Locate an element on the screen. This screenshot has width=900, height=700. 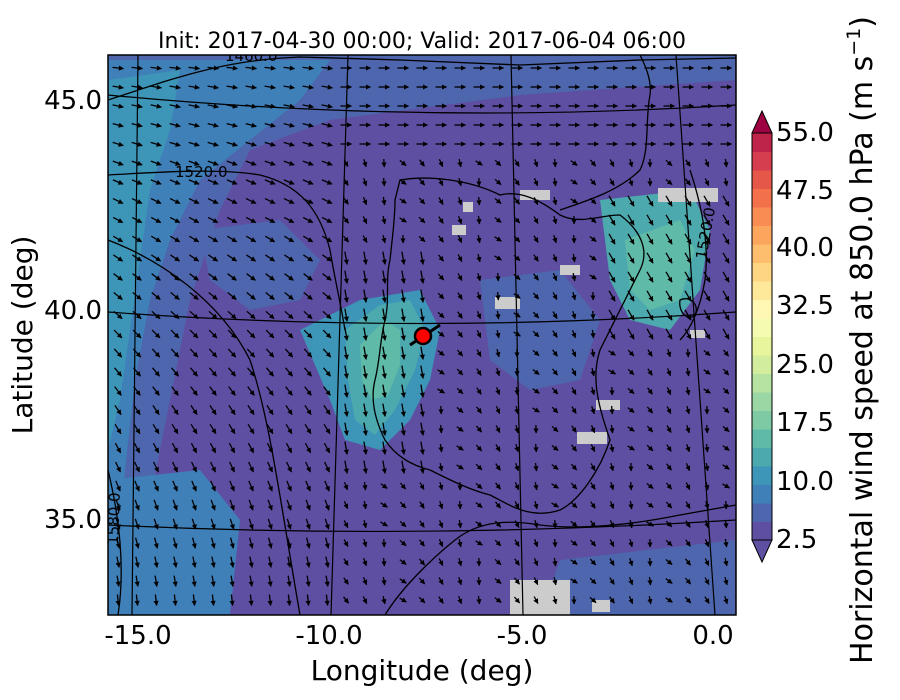
x-axis-label: Longitude (deg) is located at coordinates (422, 670).